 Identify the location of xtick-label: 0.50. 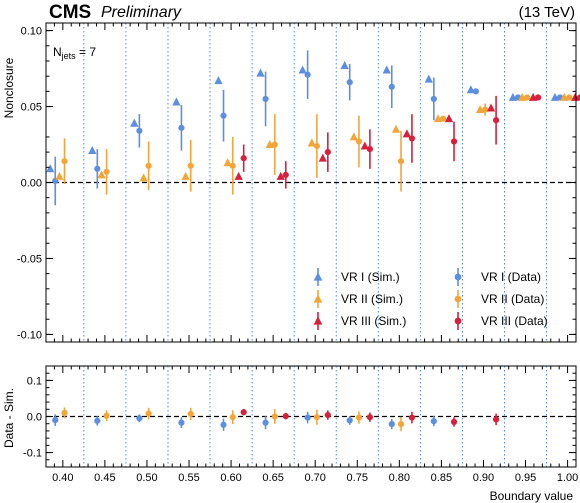
(146, 478).